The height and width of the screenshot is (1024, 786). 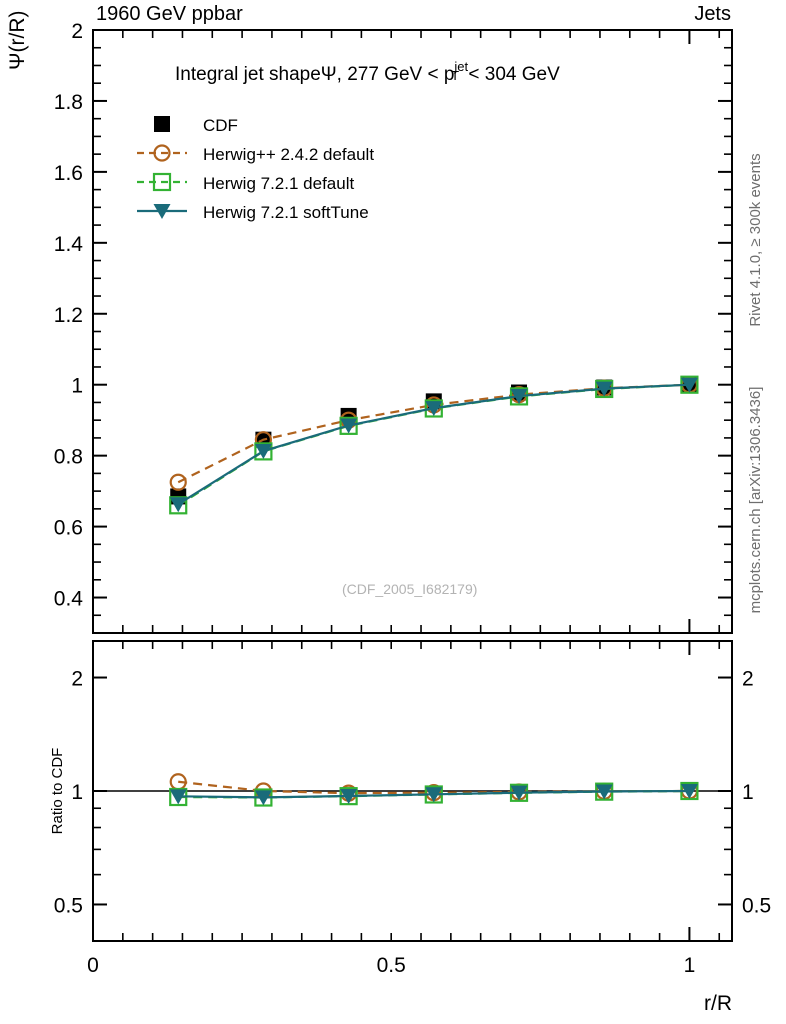 What do you see at coordinates (77, 792) in the screenshot?
I see `ratio-ytick-label-left: 1` at bounding box center [77, 792].